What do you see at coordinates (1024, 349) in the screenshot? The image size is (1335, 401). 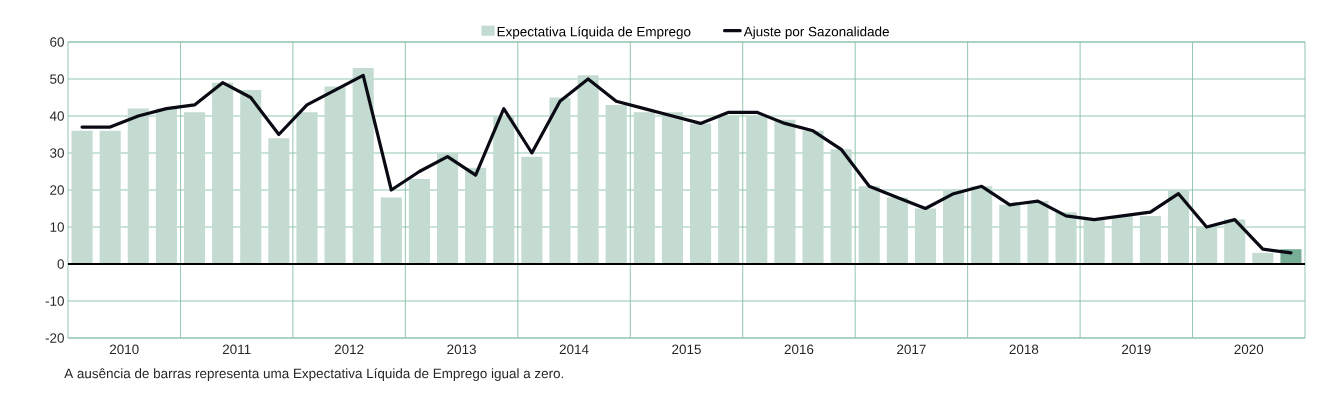 I see `x-tick-label: 2018` at bounding box center [1024, 349].